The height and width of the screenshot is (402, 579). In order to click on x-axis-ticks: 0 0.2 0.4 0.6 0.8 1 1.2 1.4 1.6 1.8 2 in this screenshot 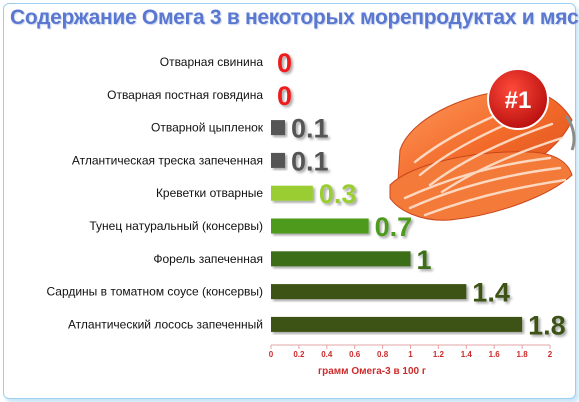, I will do `click(411, 352)`.